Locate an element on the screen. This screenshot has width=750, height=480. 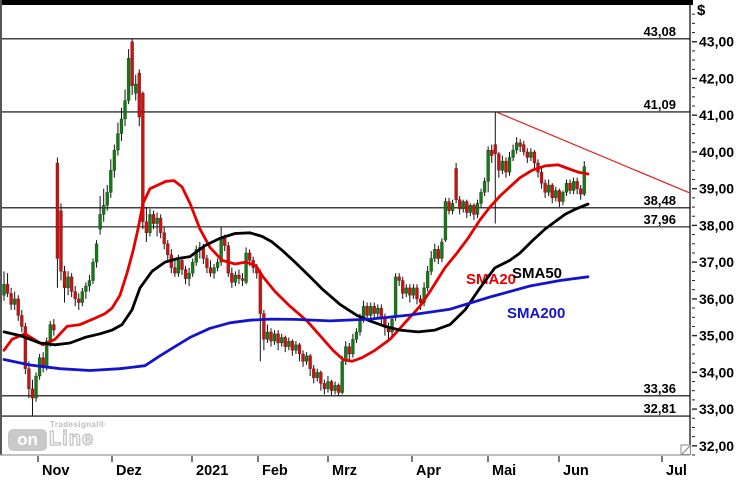
x-axis: Nov Dez 2021 Feb Mrz Apr Mai Jun Jul is located at coordinates (362, 467).